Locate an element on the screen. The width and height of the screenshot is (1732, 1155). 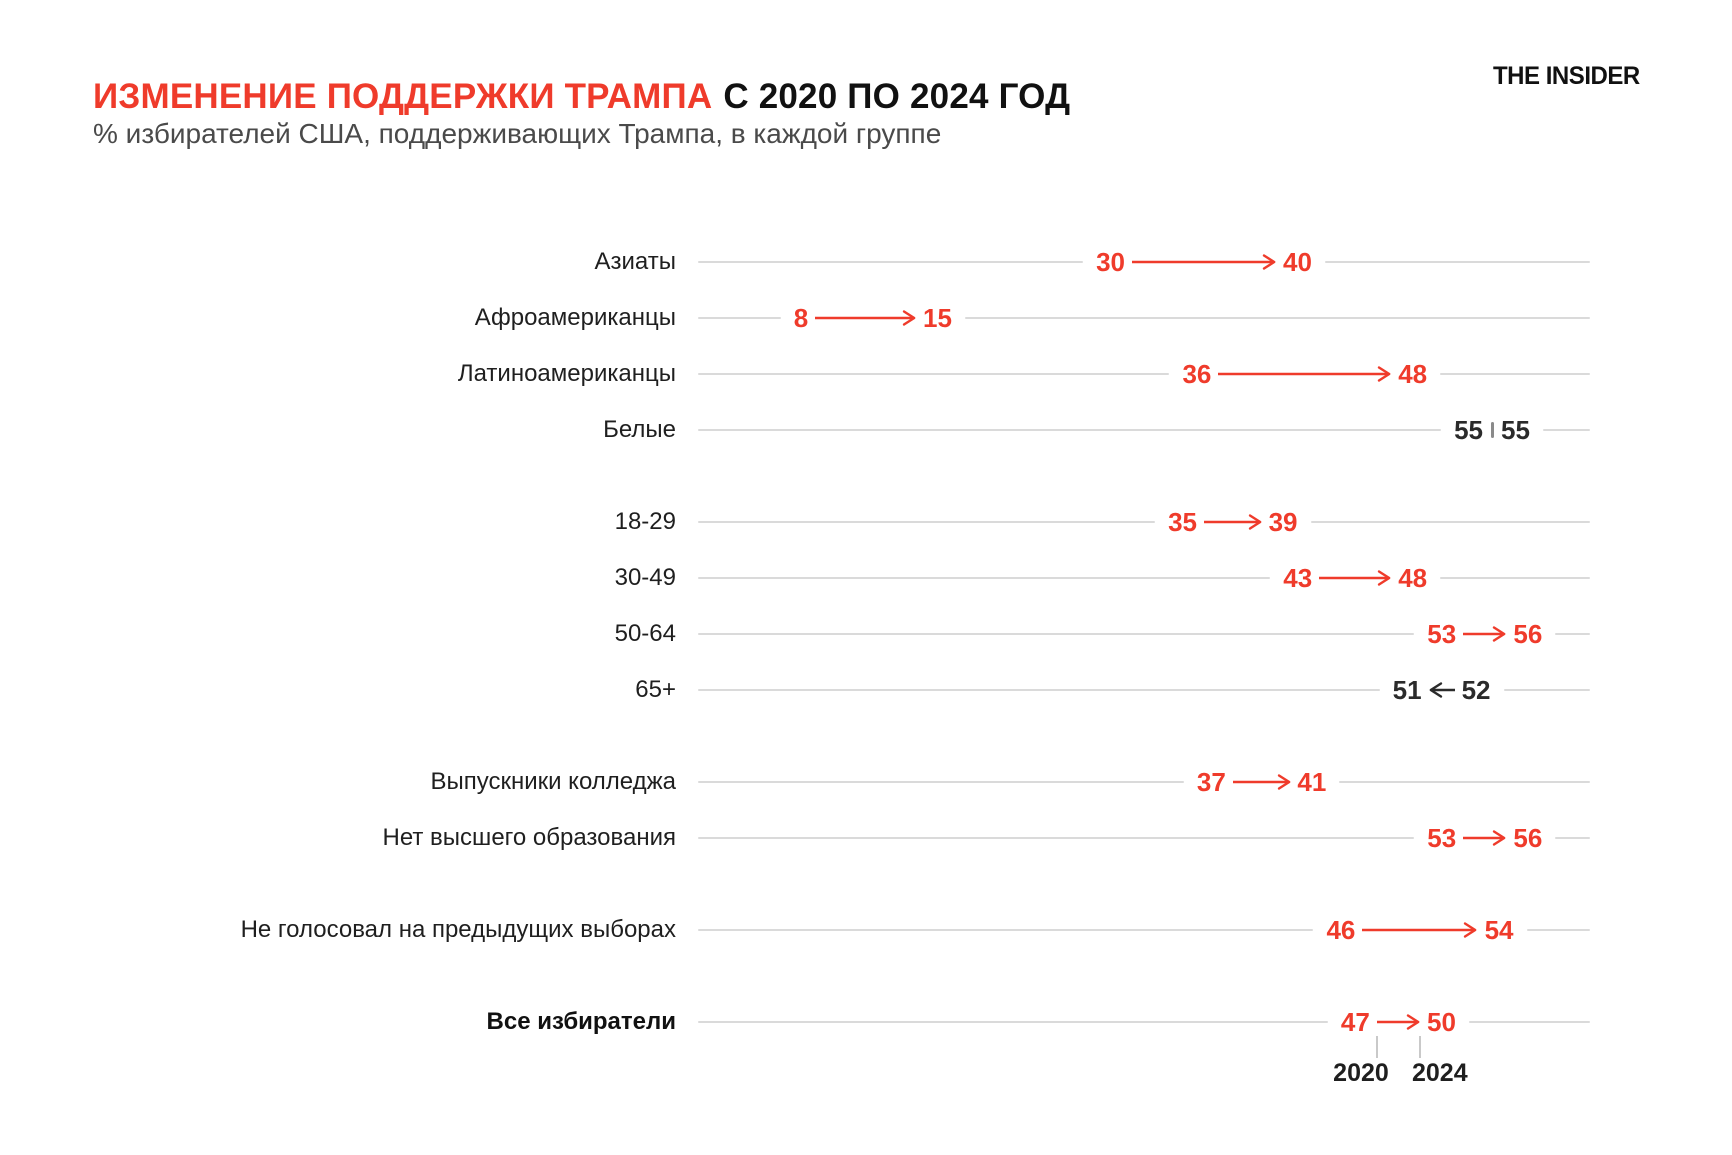
value-2020: 46 is located at coordinates (1341, 930).